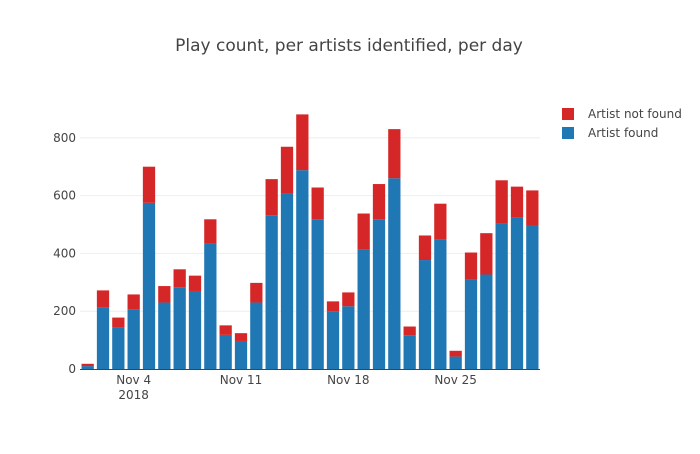  Describe the element at coordinates (72, 369) in the screenshot. I see `y-tick-label: 0` at that location.